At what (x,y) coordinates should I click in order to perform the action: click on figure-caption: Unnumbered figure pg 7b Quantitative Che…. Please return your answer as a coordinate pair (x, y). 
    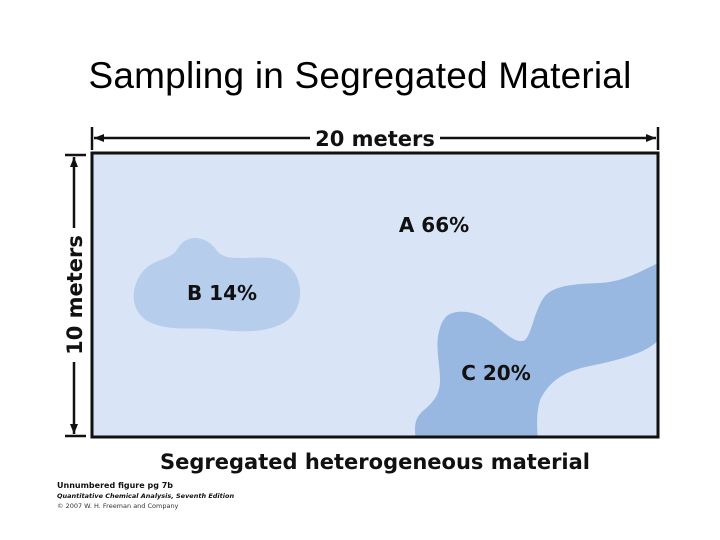
    Looking at the image, I should click on (145, 496).